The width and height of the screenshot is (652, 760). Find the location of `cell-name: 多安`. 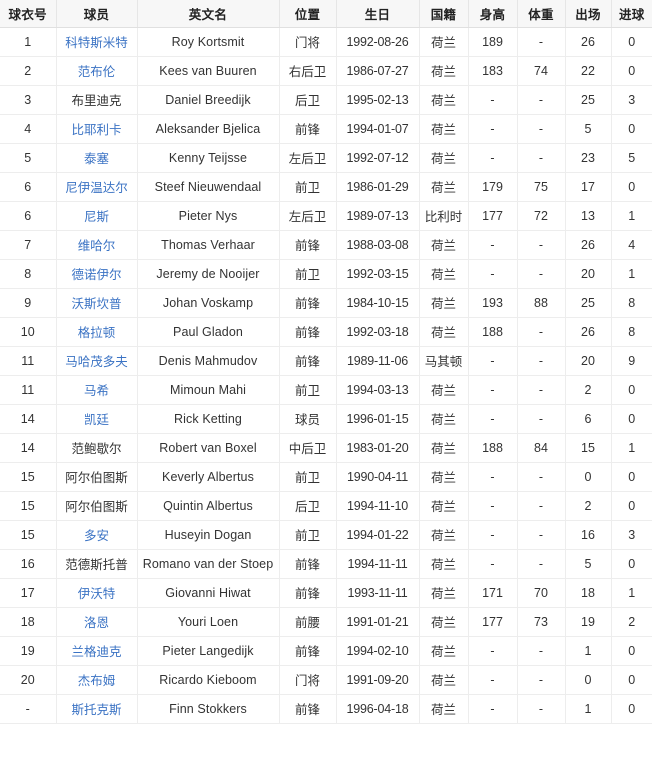

cell-name: 多安 is located at coordinates (97, 535).